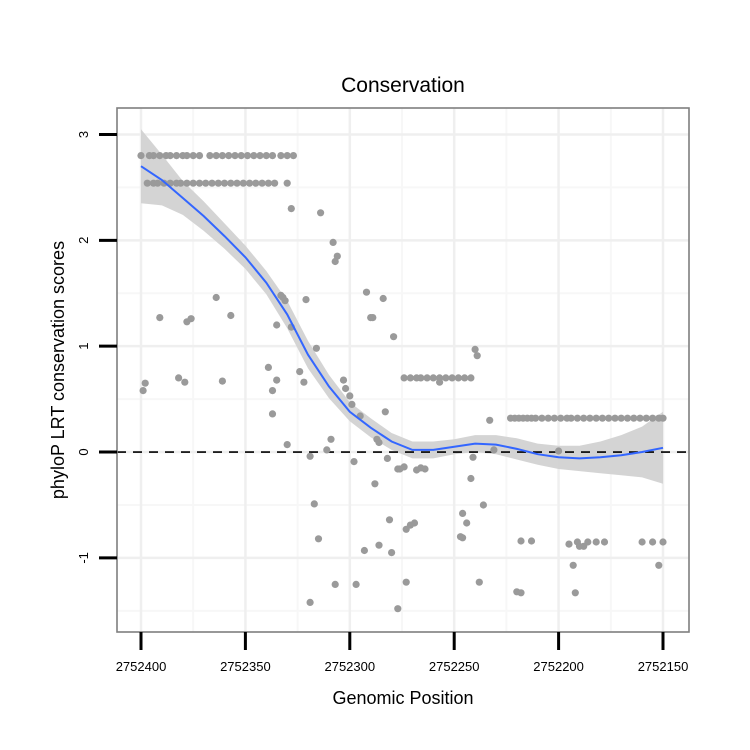  I want to click on y-axis-title: phyloP LRT conservation scores, so click(58, 370).